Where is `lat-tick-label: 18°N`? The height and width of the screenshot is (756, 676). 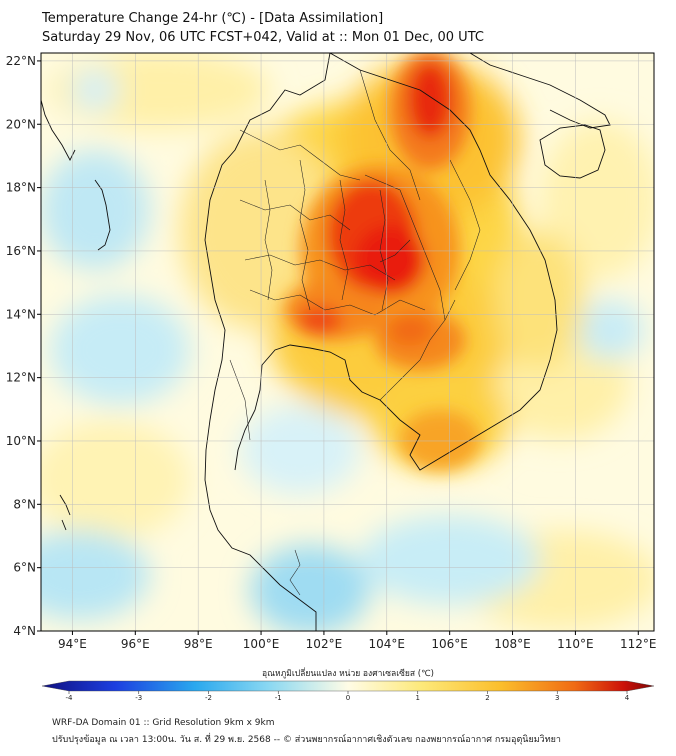
lat-tick-label: 18°N is located at coordinates (21, 188).